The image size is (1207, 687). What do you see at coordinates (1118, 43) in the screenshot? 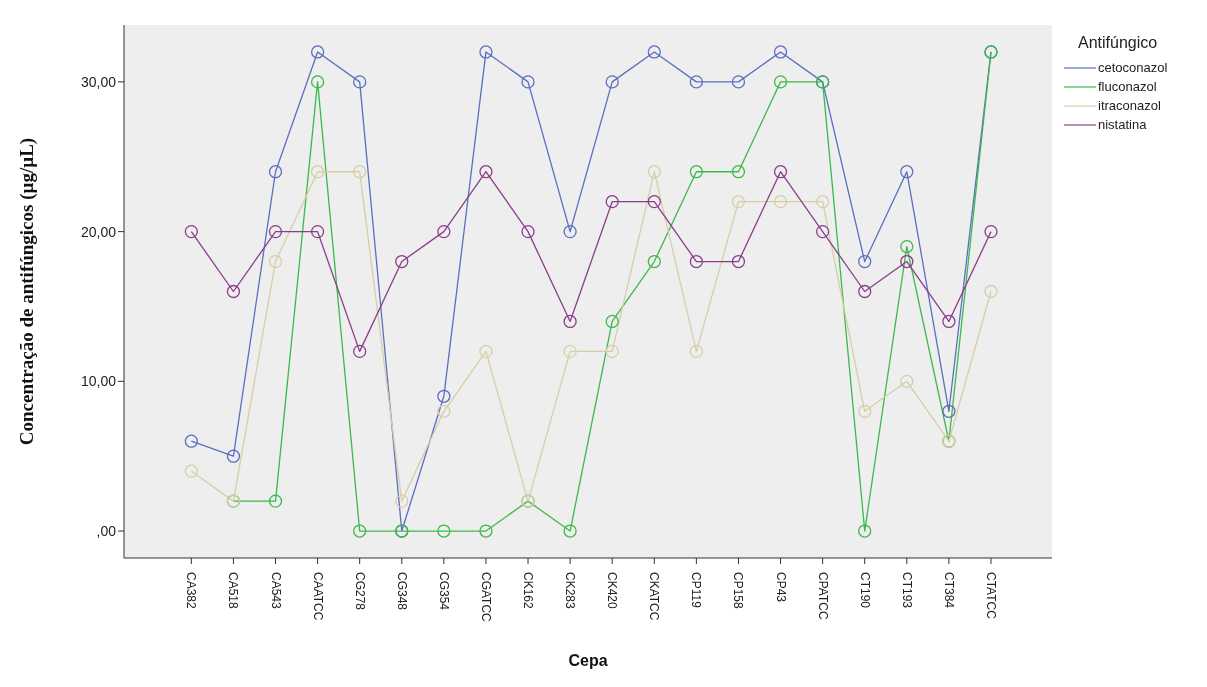
I see `legend-title: Antifúngico` at bounding box center [1118, 43].